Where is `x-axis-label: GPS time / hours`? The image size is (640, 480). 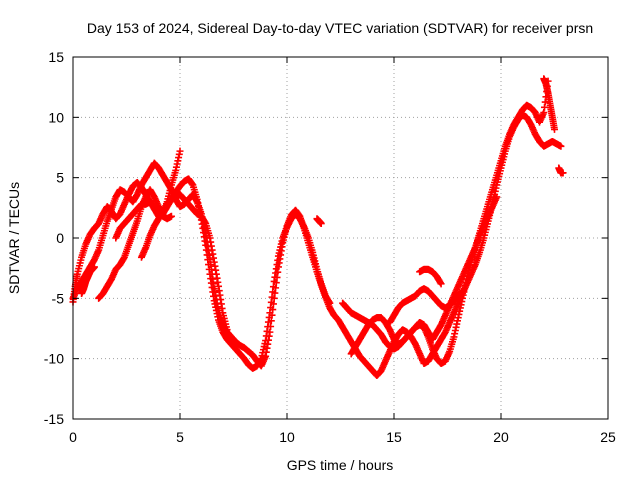 x-axis-label: GPS time / hours is located at coordinates (340, 465).